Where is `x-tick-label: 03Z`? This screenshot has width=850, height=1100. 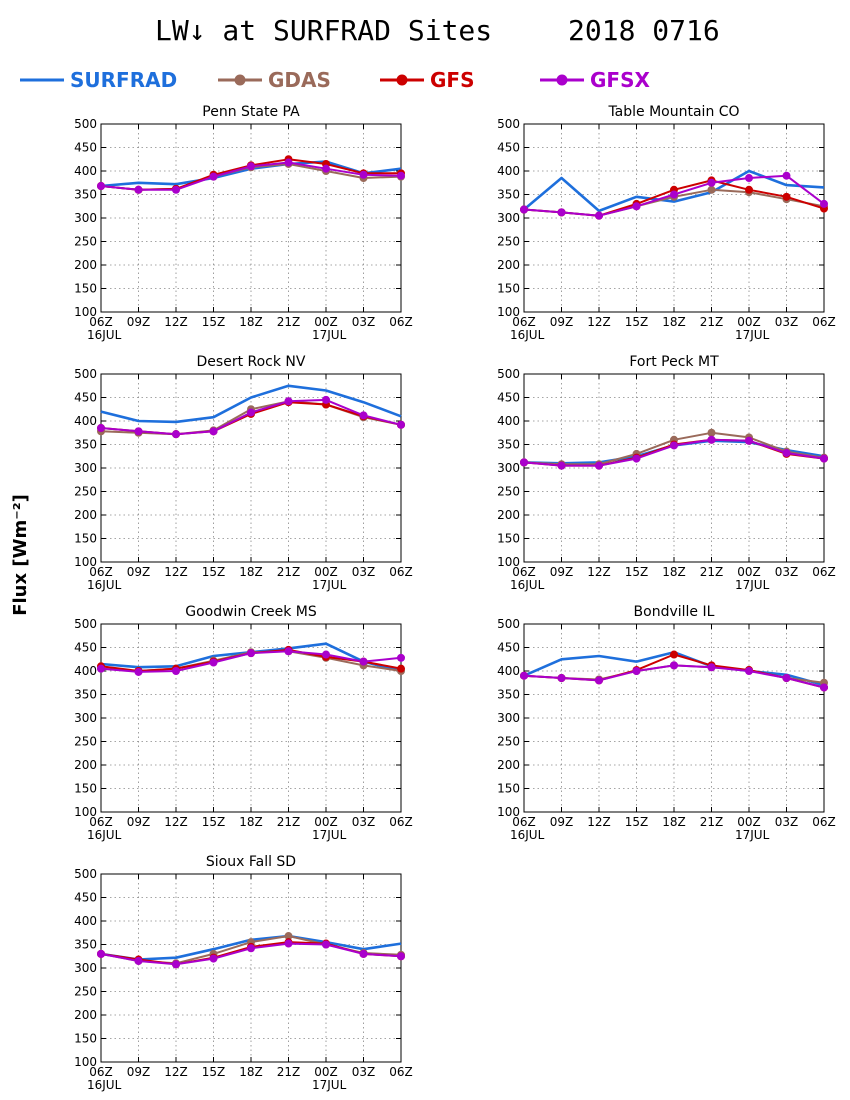 x-tick-label: 03Z is located at coordinates (787, 822).